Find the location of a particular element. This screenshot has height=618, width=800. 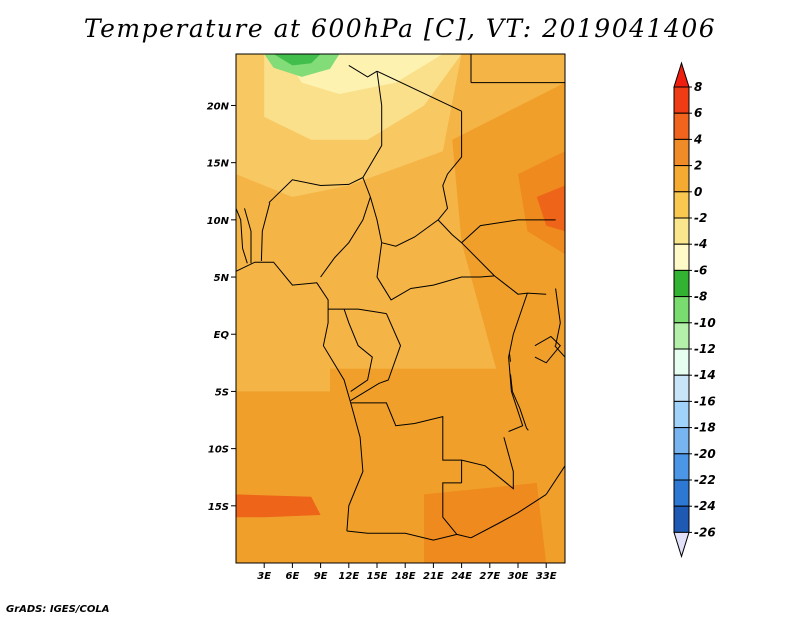

border-tz-kenya is located at coordinates (559, 351).